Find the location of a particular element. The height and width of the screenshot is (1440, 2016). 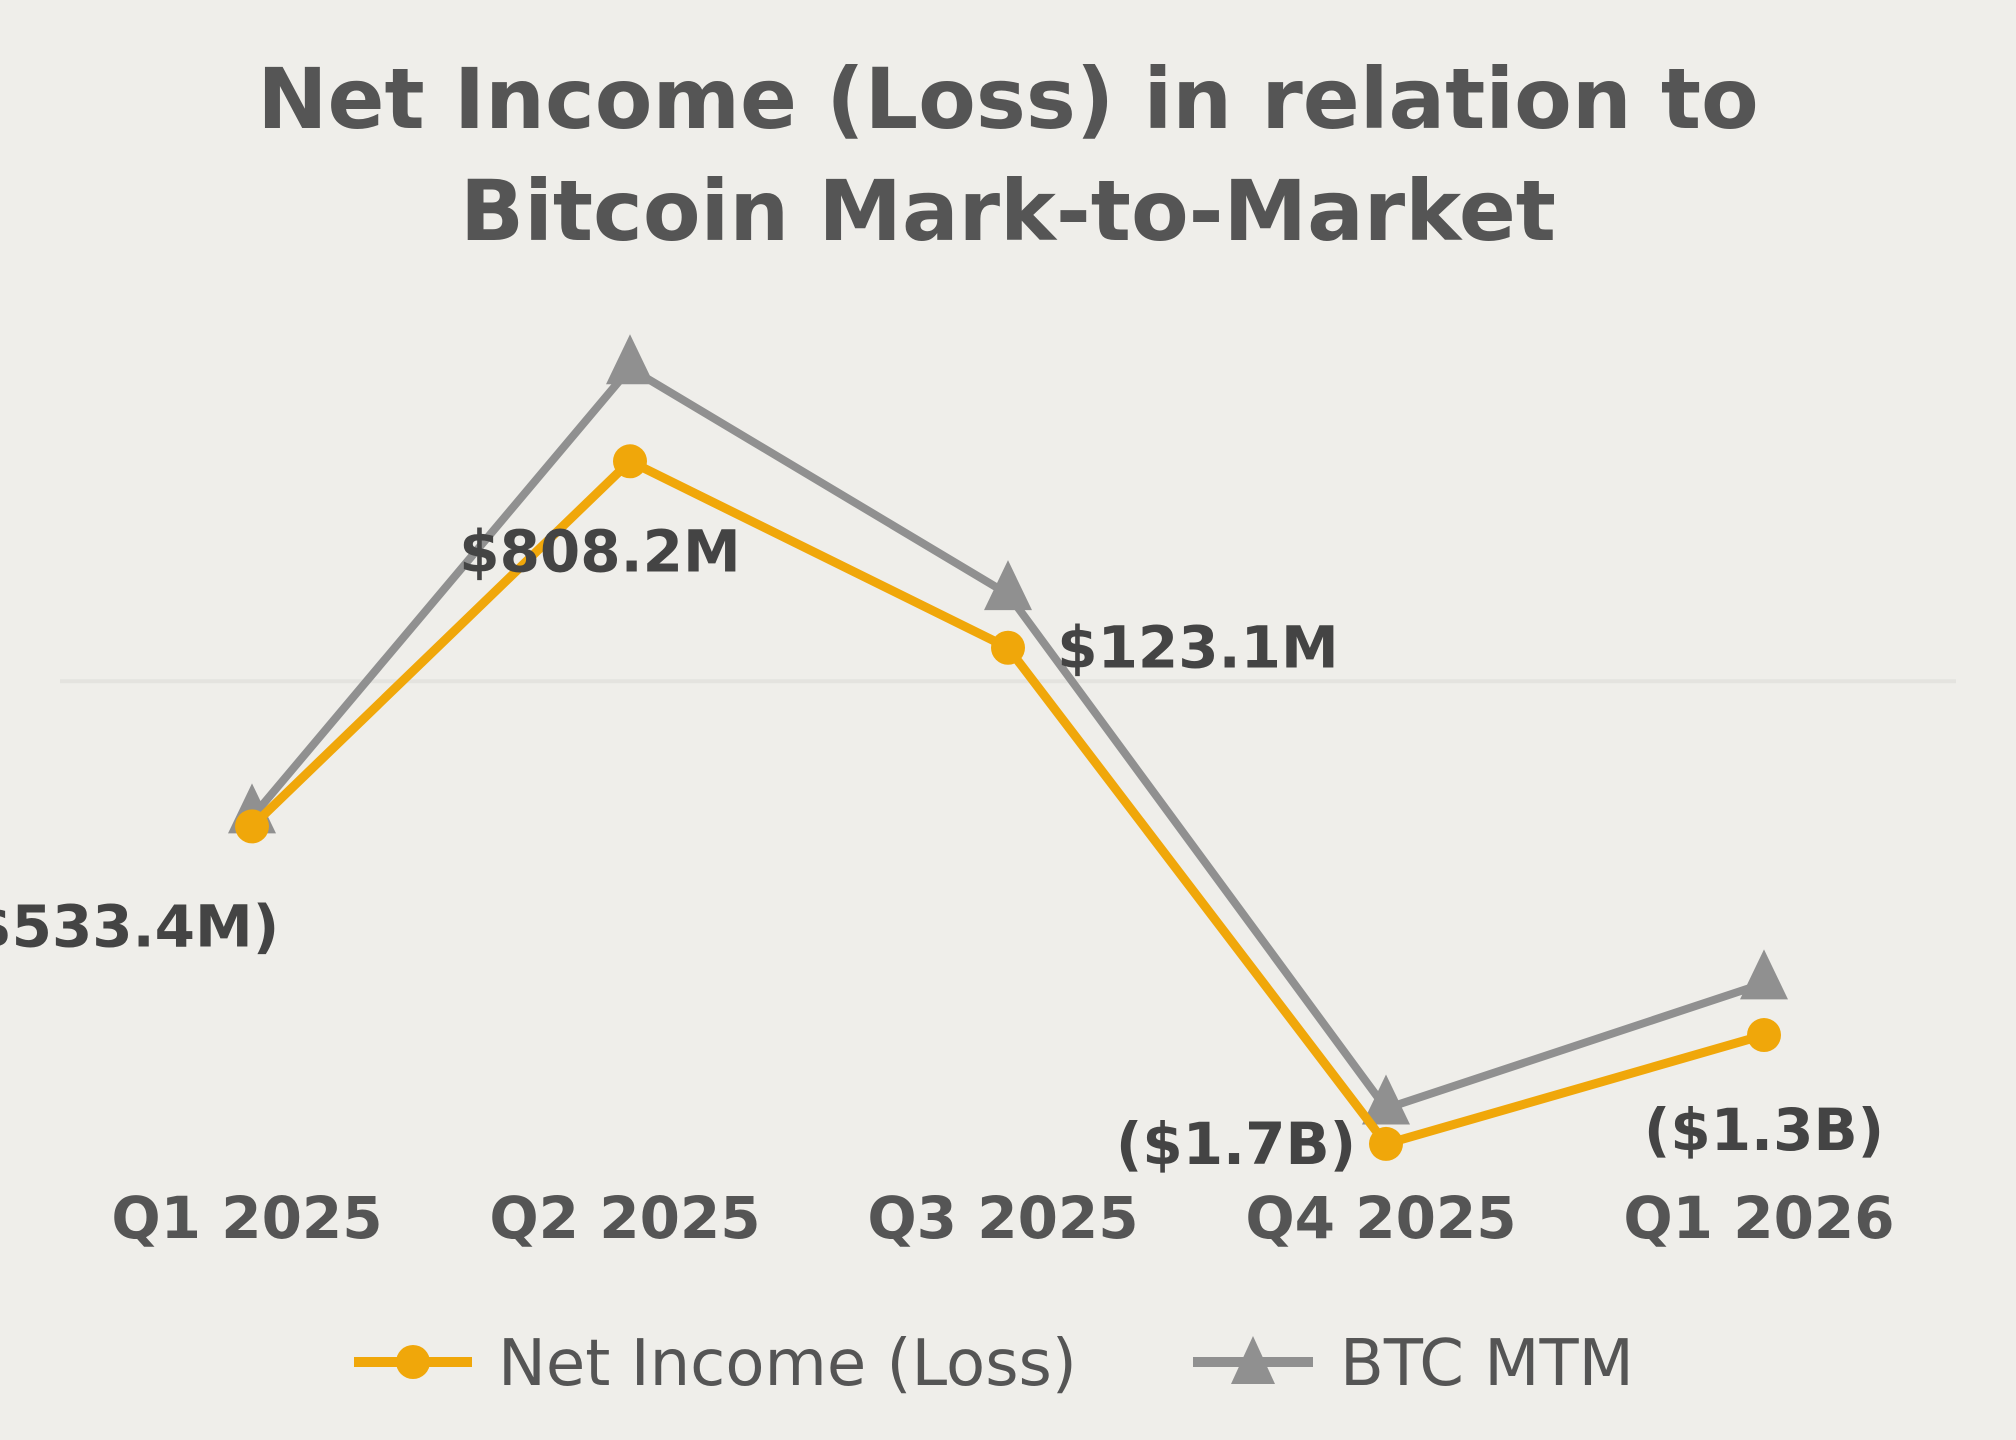

x-tick-label-2: Q2 2025 is located at coordinates (624, 1218).